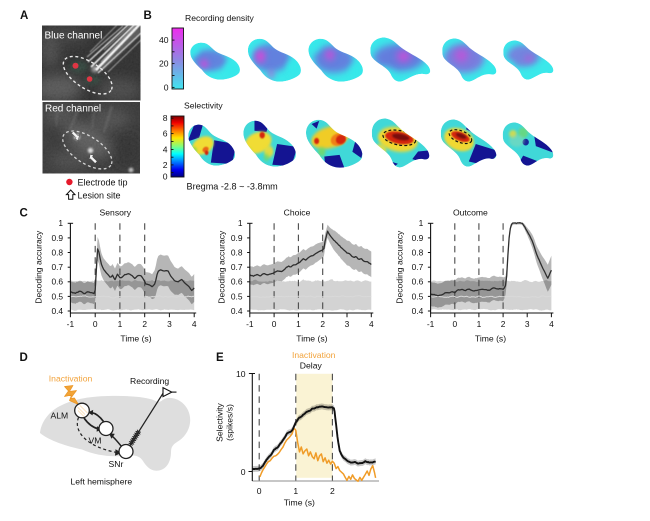  I want to click on svg-text: B, so click(148, 16).